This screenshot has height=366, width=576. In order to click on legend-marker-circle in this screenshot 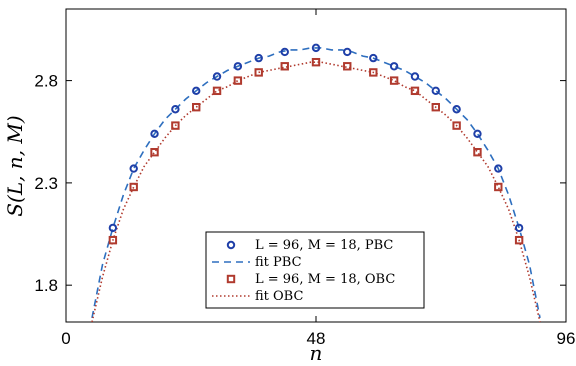, I will do `click(231, 245)`.